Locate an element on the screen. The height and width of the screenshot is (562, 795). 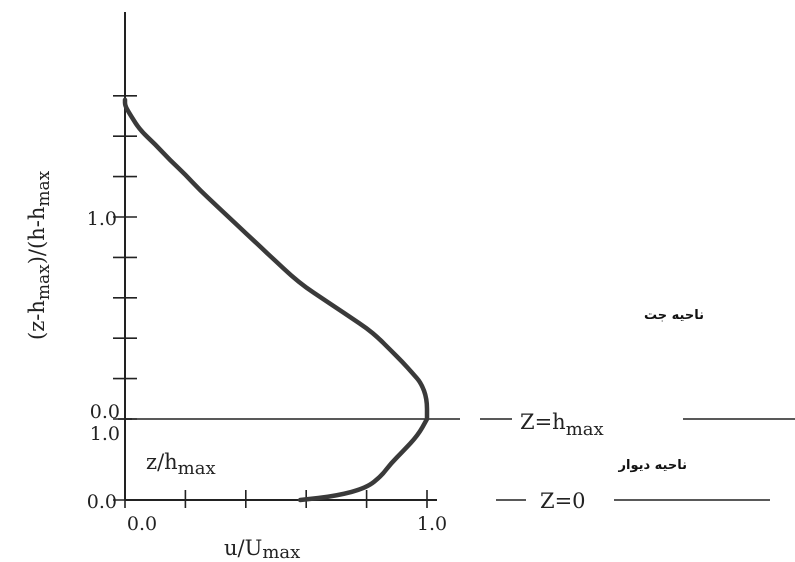
x-tick-label-0: 0.0 is located at coordinates (142, 524).